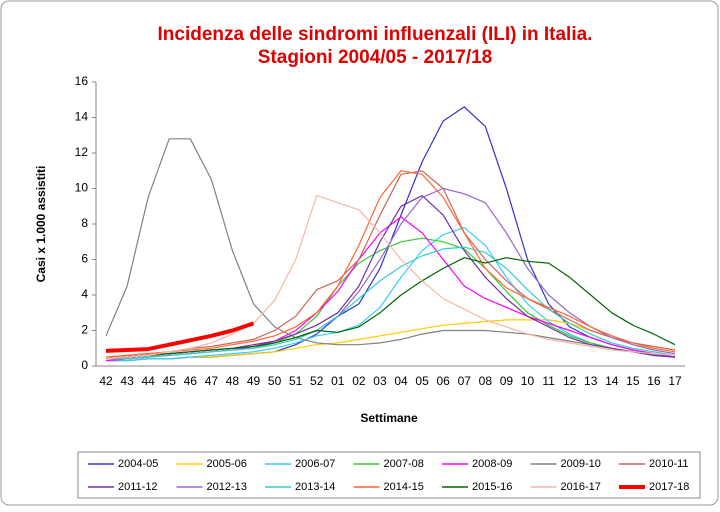 This screenshot has width=720, height=512. I want to click on y-tick-label: 8, so click(84, 223).